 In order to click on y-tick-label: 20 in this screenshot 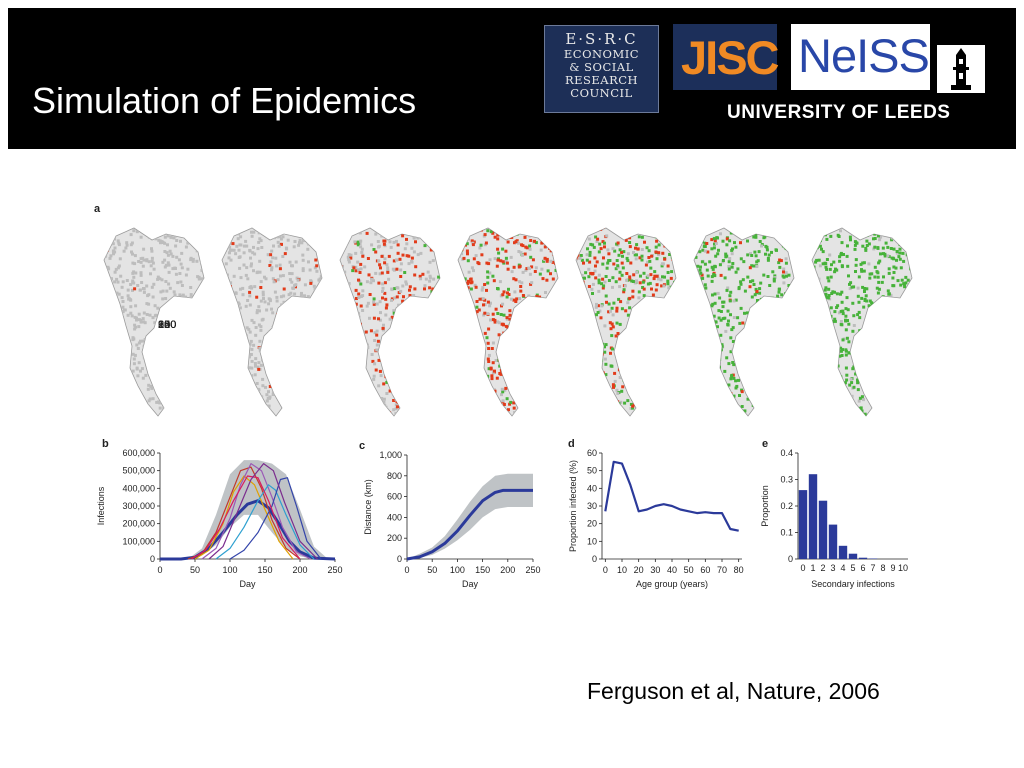, I will do `click(592, 524)`.